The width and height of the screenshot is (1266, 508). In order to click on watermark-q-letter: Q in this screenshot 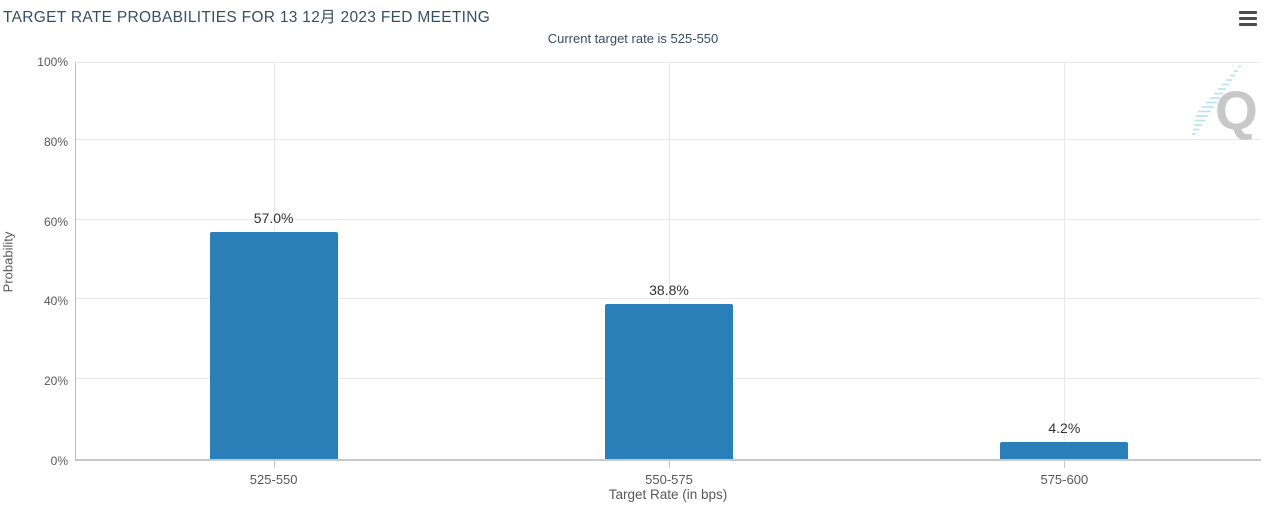, I will do `click(1236, 110)`.